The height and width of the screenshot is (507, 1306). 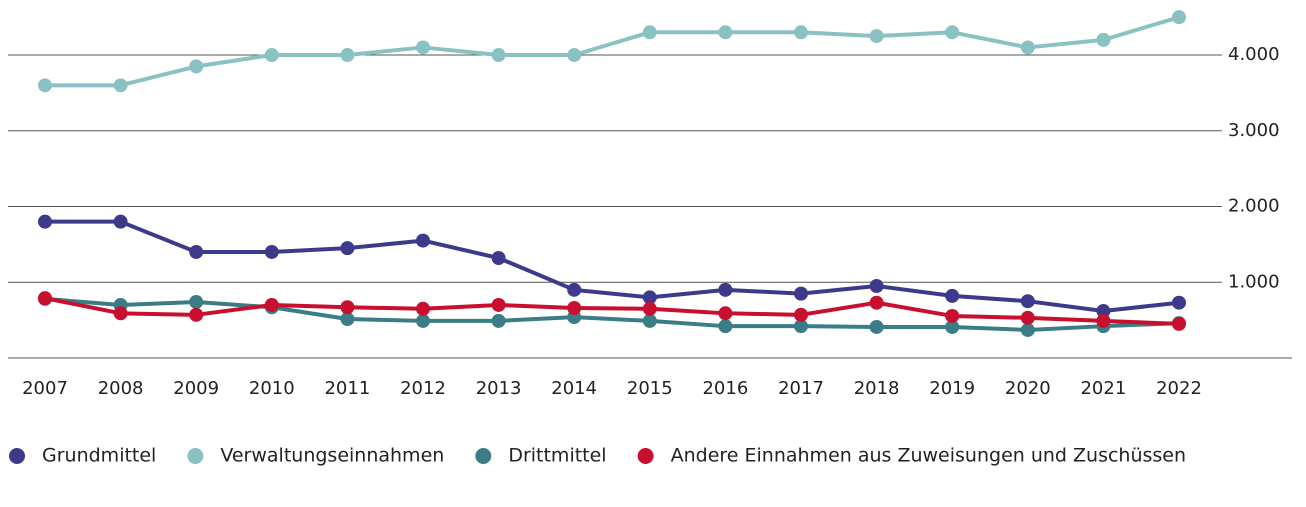 What do you see at coordinates (801, 388) in the screenshot?
I see `x-tick-label: 2017` at bounding box center [801, 388].